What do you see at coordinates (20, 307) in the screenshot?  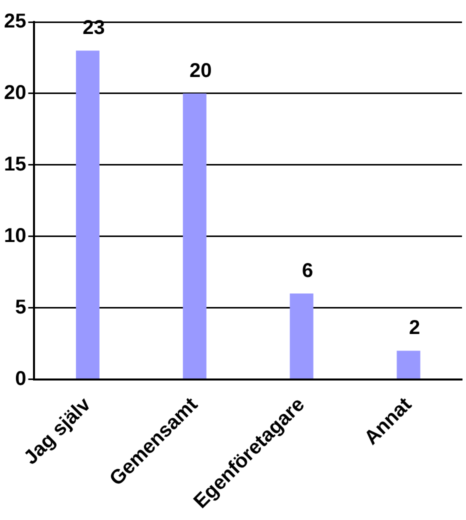 I see `y-tick-label: 5` at bounding box center [20, 307].